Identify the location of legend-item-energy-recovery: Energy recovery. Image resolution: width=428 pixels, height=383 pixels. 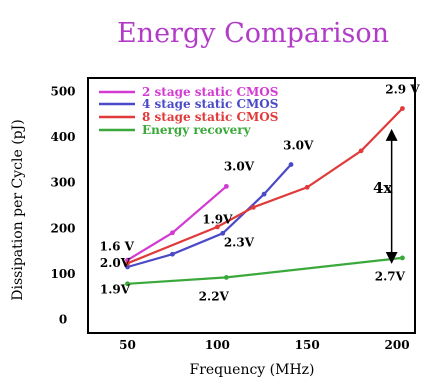
(175, 130).